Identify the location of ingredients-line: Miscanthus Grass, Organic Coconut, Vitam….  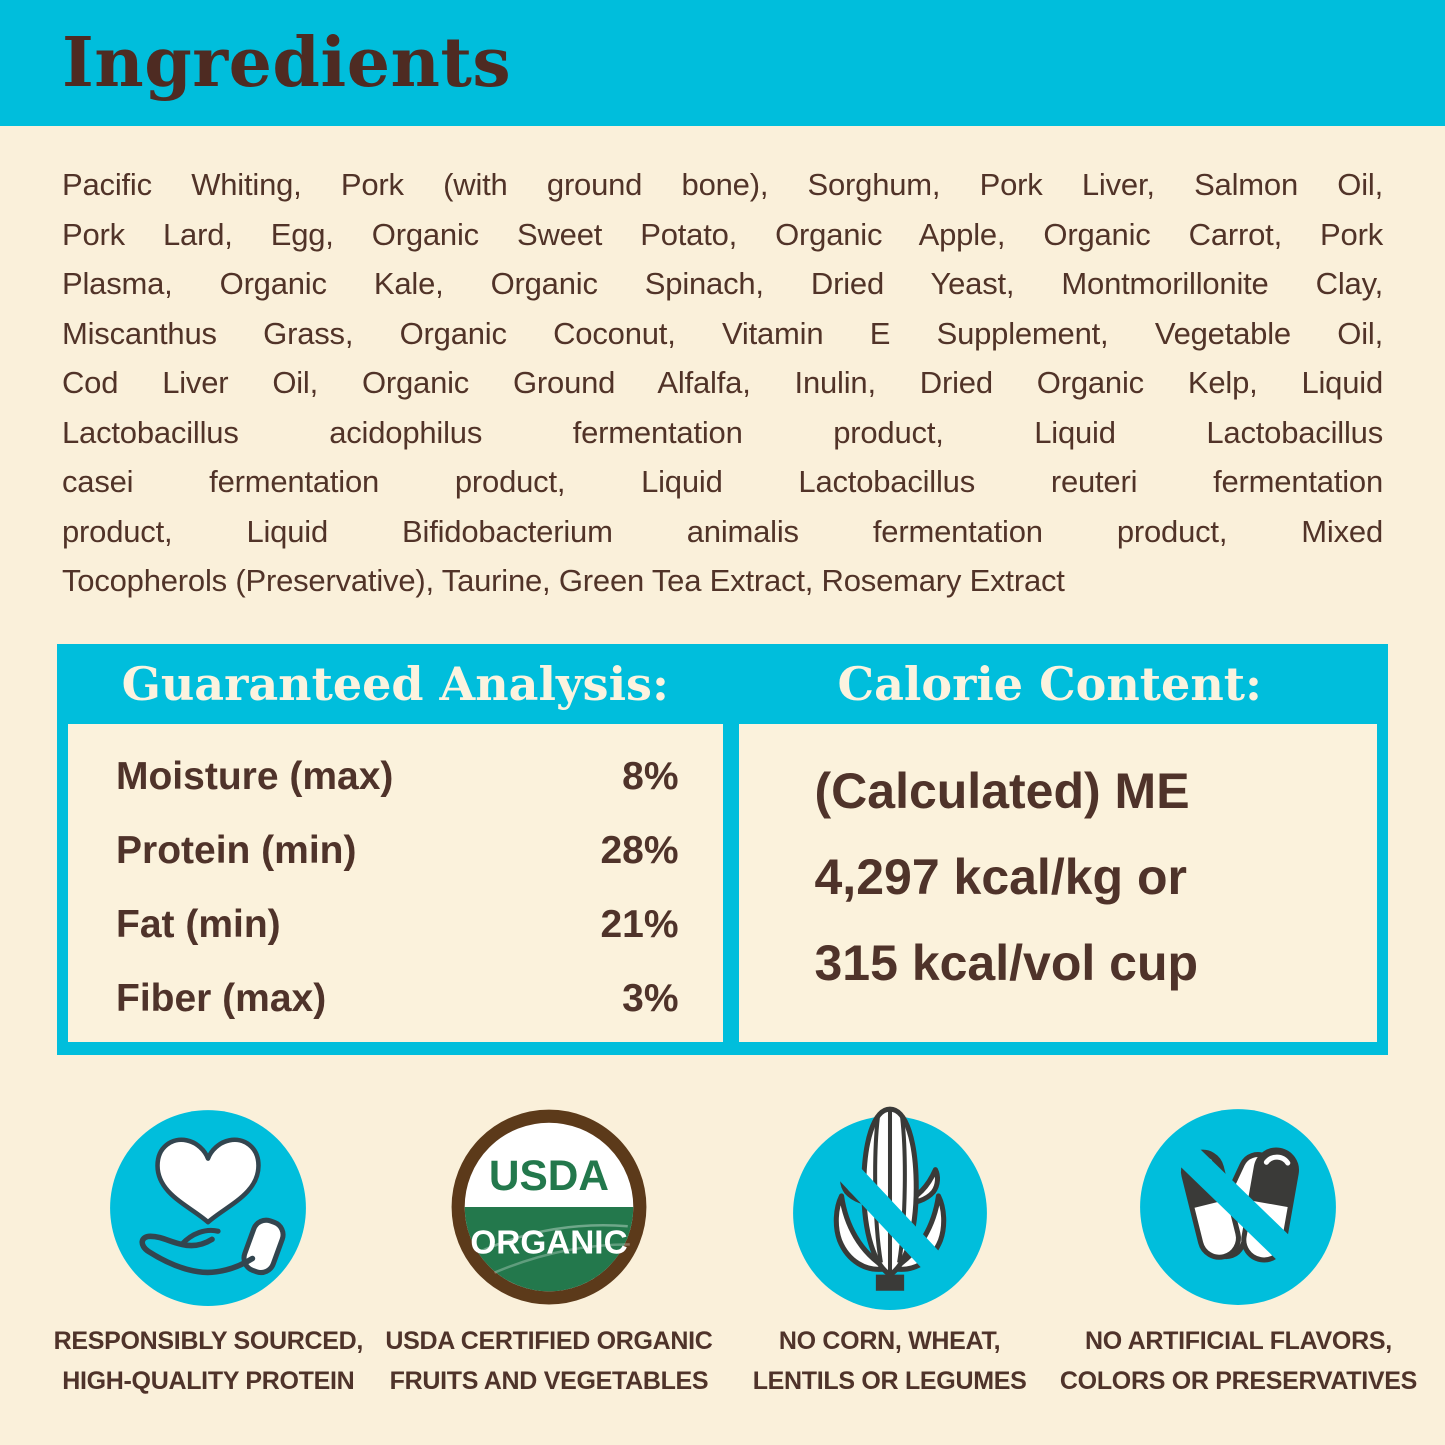
(722, 333).